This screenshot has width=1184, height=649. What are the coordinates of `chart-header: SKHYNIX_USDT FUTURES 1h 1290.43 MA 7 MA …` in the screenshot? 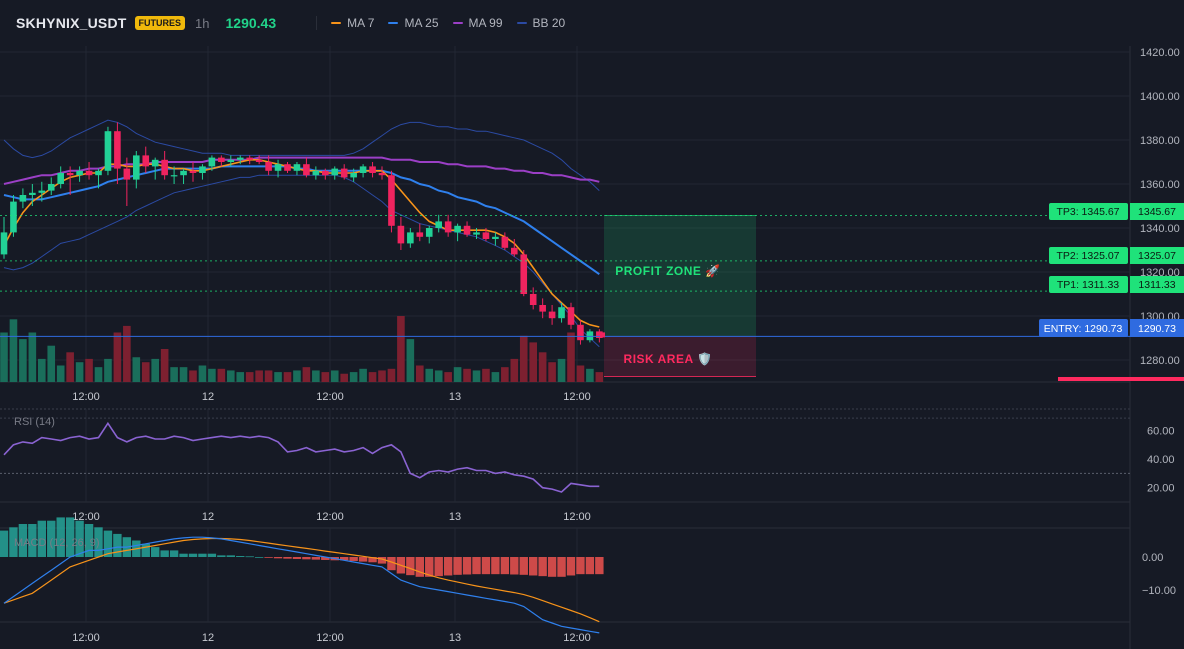 It's located at (592, 23).